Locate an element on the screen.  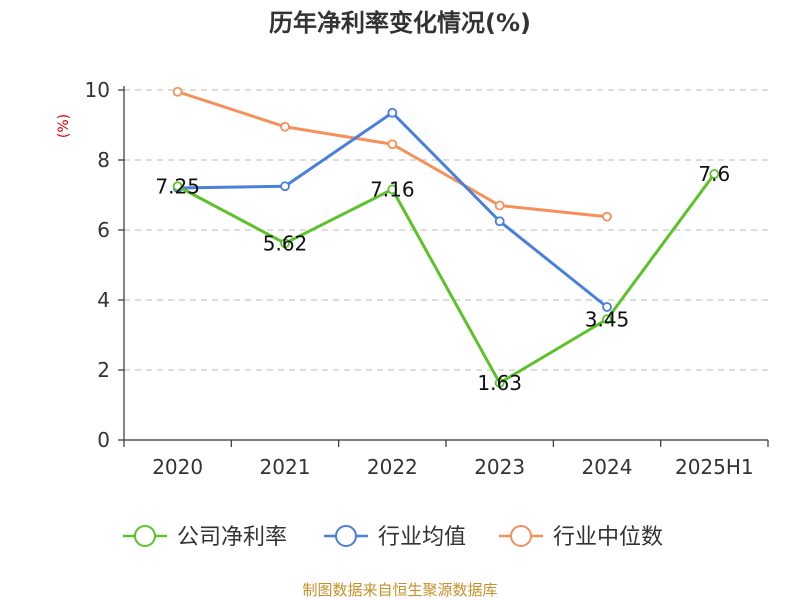
x-tick-label: 2025H1 is located at coordinates (714, 467).